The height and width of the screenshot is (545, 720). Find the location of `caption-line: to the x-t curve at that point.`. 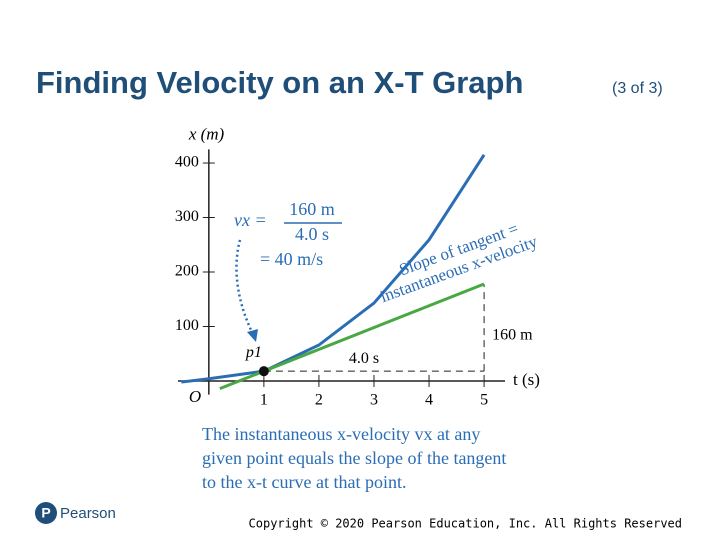

caption-line: to the x-t curve at that point. is located at coordinates (304, 482).